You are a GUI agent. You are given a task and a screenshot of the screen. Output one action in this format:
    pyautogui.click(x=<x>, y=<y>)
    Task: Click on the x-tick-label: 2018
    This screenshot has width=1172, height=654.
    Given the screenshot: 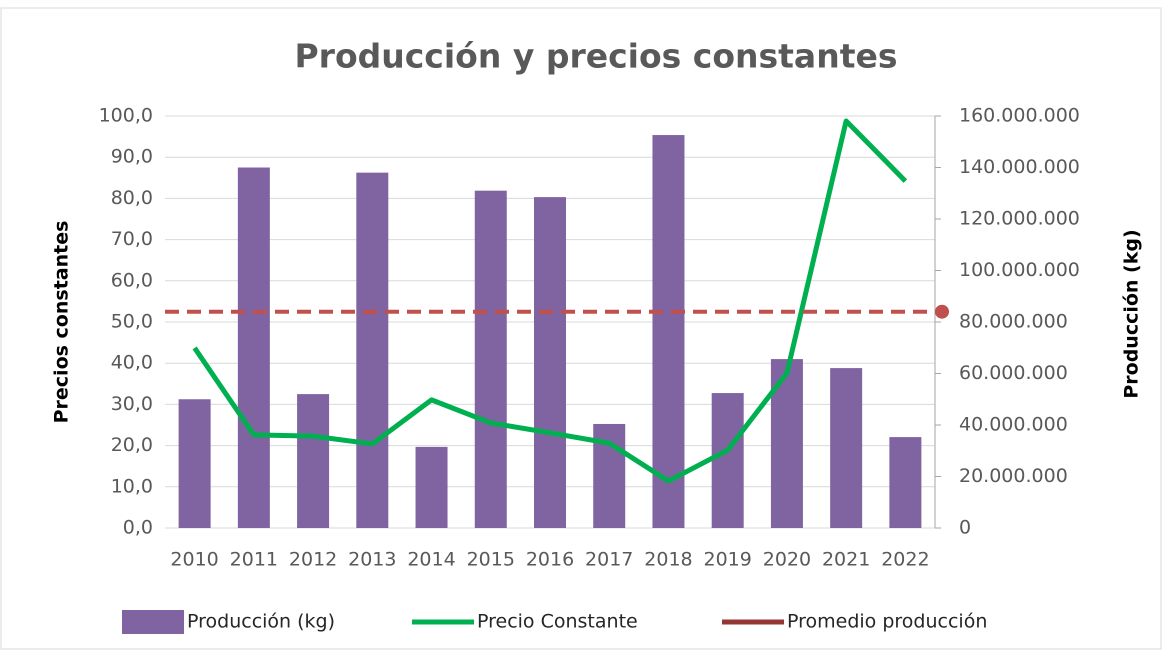 What is the action you would take?
    pyautogui.click(x=668, y=560)
    